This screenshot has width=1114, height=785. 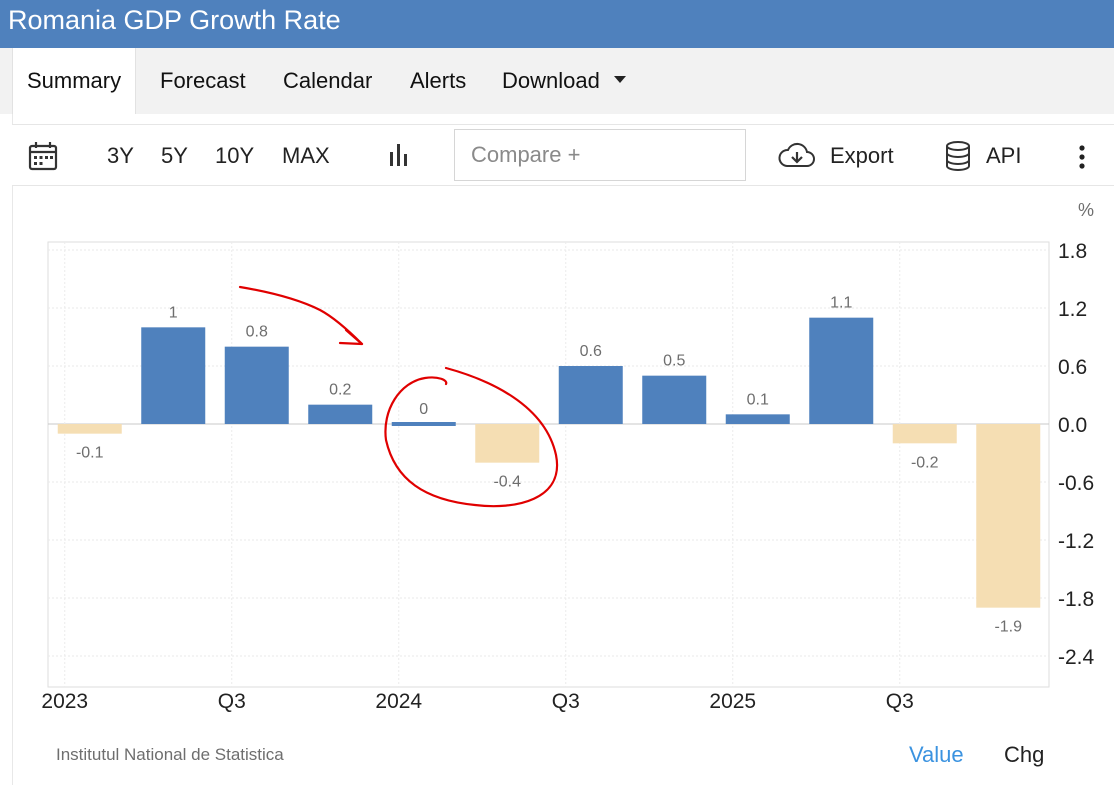 What do you see at coordinates (1072, 367) in the screenshot?
I see `y-tick-label: 0.6` at bounding box center [1072, 367].